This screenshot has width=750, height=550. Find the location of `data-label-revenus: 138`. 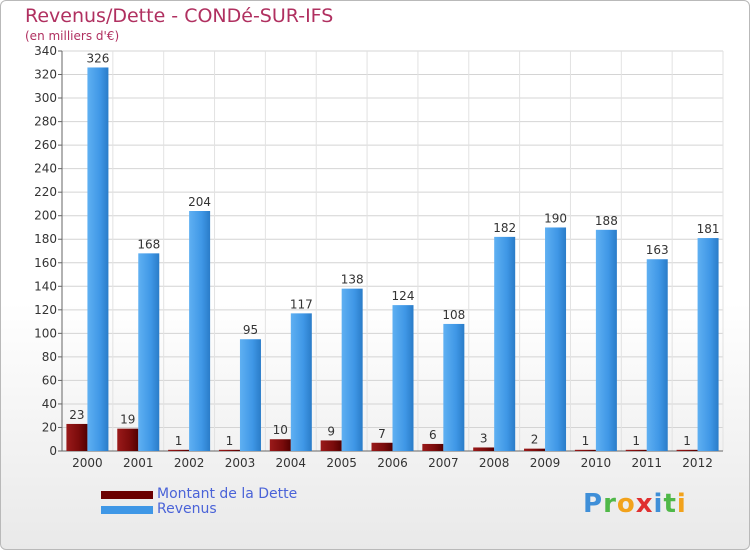

data-label-revenus: 138 is located at coordinates (352, 280).